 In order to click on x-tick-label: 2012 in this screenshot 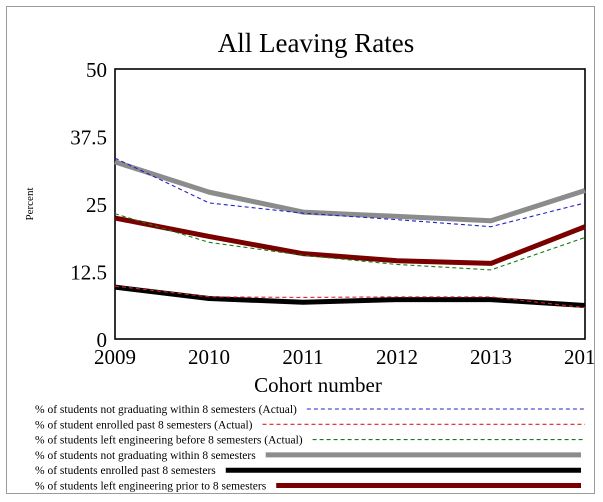, I will do `click(397, 357)`.